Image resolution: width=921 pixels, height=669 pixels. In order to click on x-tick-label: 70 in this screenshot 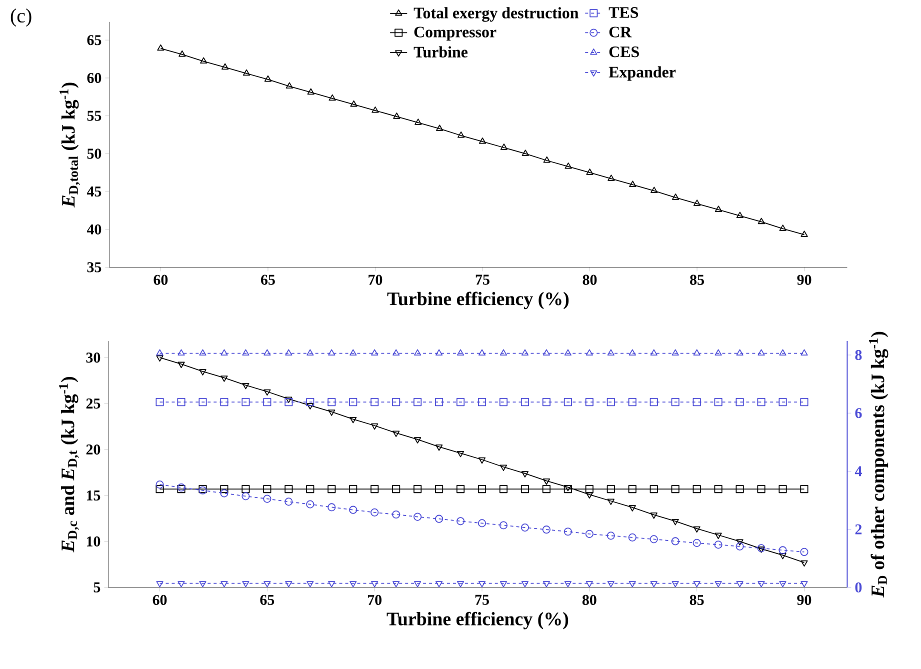, I will do `click(375, 599)`.